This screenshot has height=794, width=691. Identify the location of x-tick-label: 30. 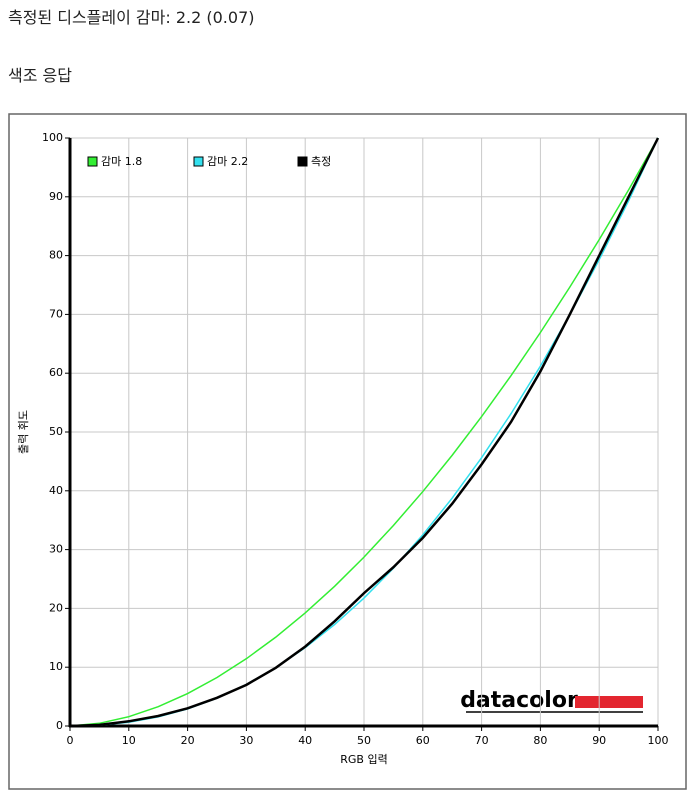
(246, 740).